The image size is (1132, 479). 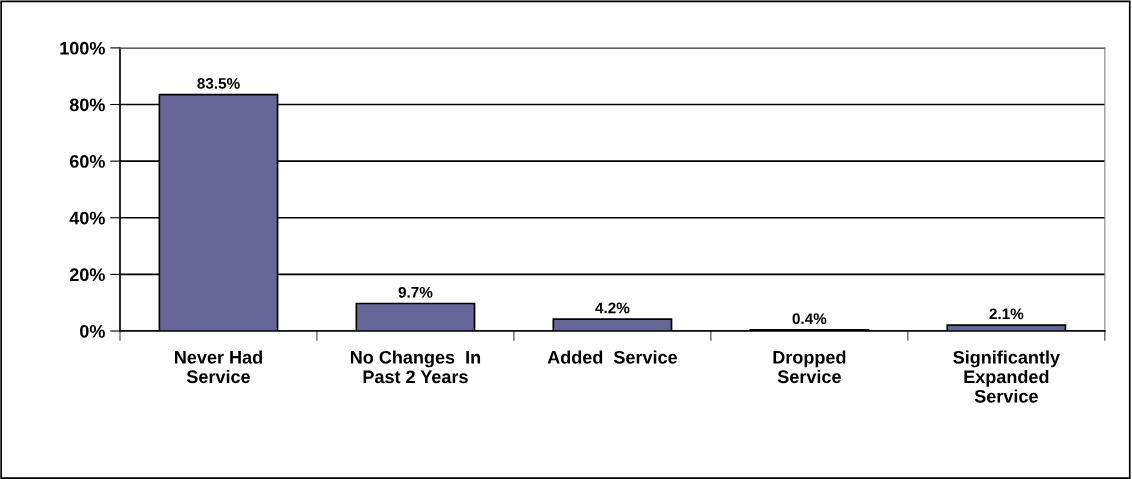 What do you see at coordinates (809, 319) in the screenshot?
I see `data-label: 0.4%` at bounding box center [809, 319].